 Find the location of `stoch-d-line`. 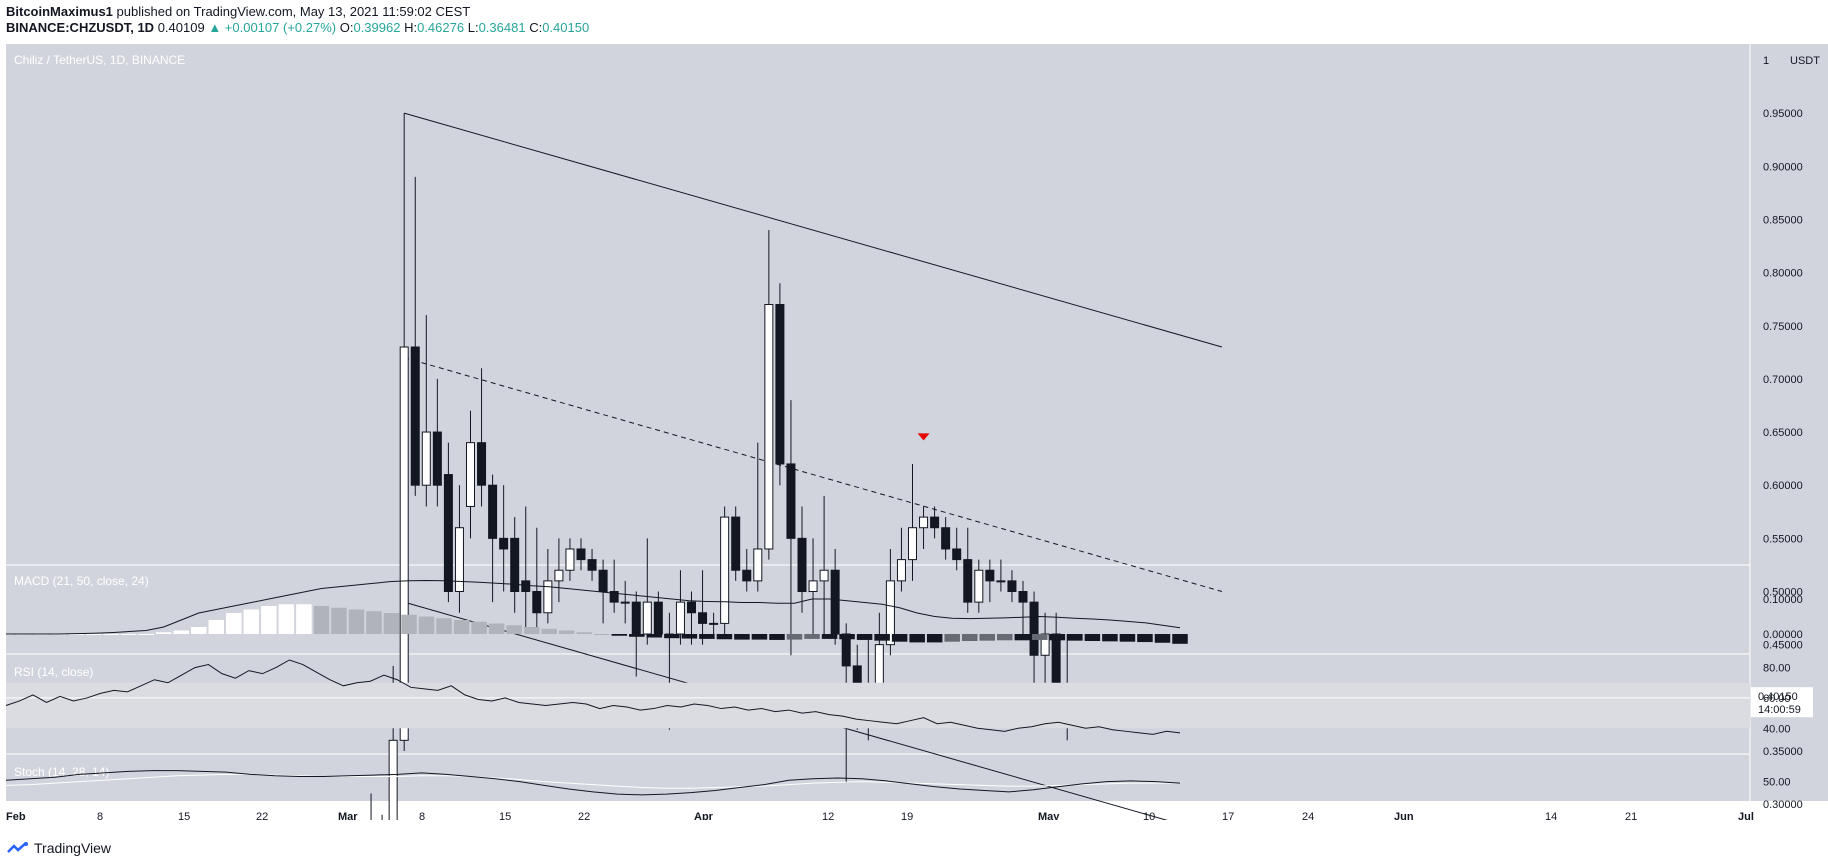

stoch-d-line is located at coordinates (592, 781).